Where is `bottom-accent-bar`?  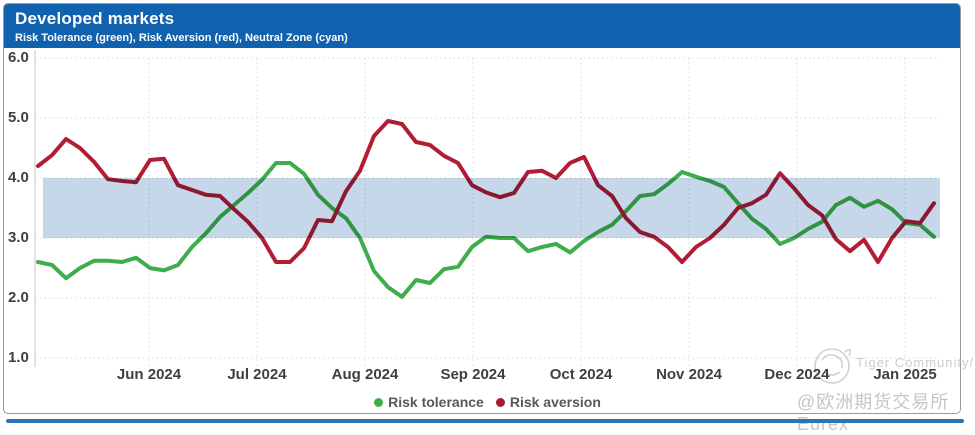 bottom-accent-bar is located at coordinates (485, 421).